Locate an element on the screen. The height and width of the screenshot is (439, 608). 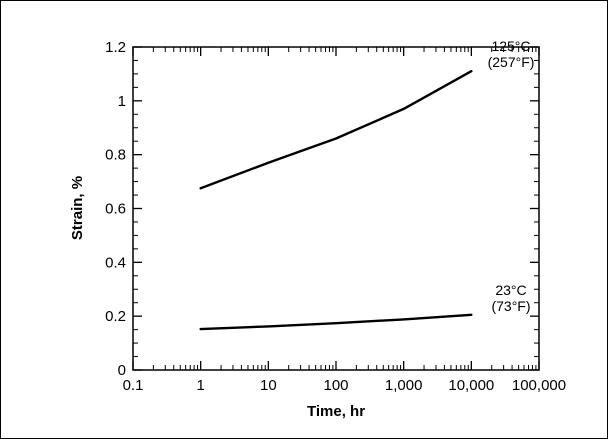
x-axis-tick-labels: 0.1 1 10 100 1,000 10,000 100,000 is located at coordinates (345, 385).